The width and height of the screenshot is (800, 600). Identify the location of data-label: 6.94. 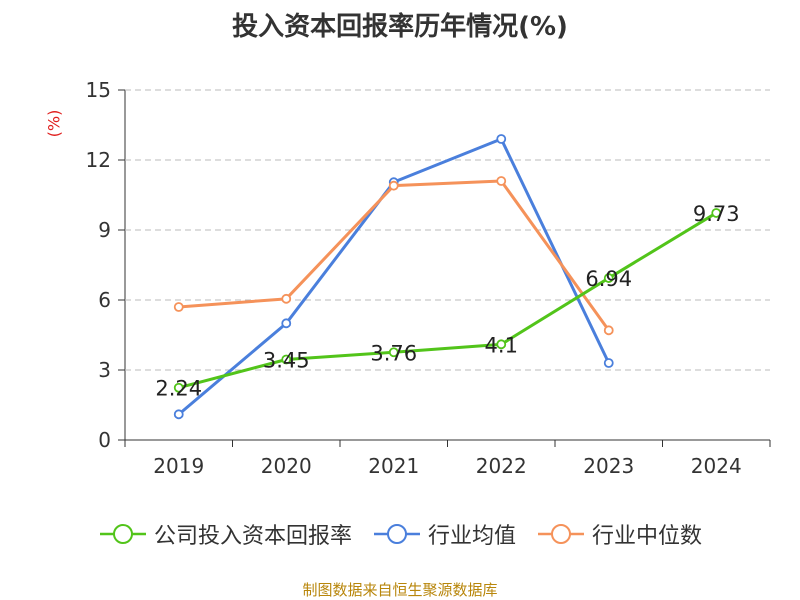
(608, 279).